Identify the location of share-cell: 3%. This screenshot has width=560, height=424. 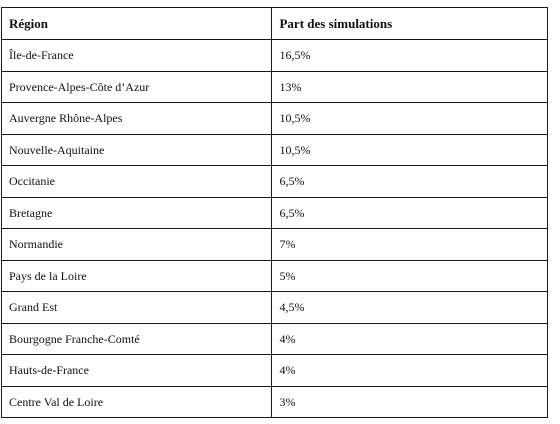
(409, 401).